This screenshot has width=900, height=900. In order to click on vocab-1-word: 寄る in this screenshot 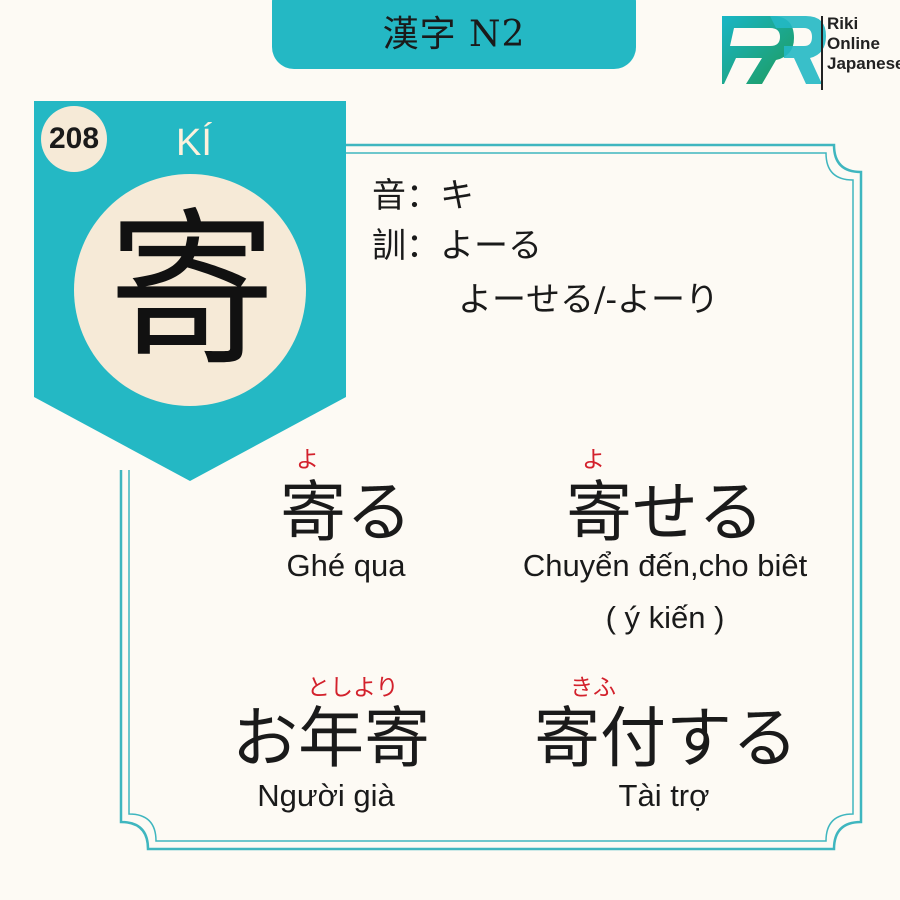, I will do `click(346, 512)`.